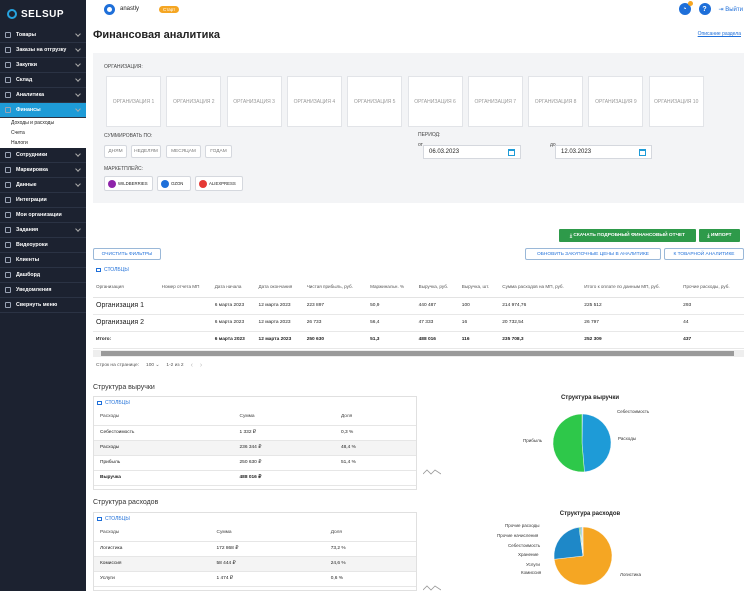  What do you see at coordinates (391, 306) in the screenshot?
I see `table-cell: 50,9` at bounding box center [391, 306].